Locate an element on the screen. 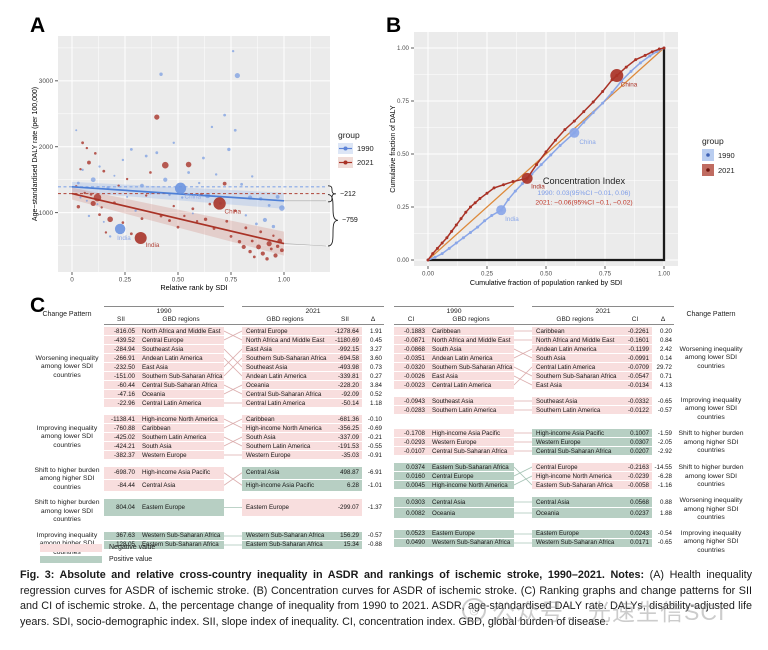 The width and height of the screenshot is (768, 650). scatter-points-1990 is located at coordinates (180, 143).